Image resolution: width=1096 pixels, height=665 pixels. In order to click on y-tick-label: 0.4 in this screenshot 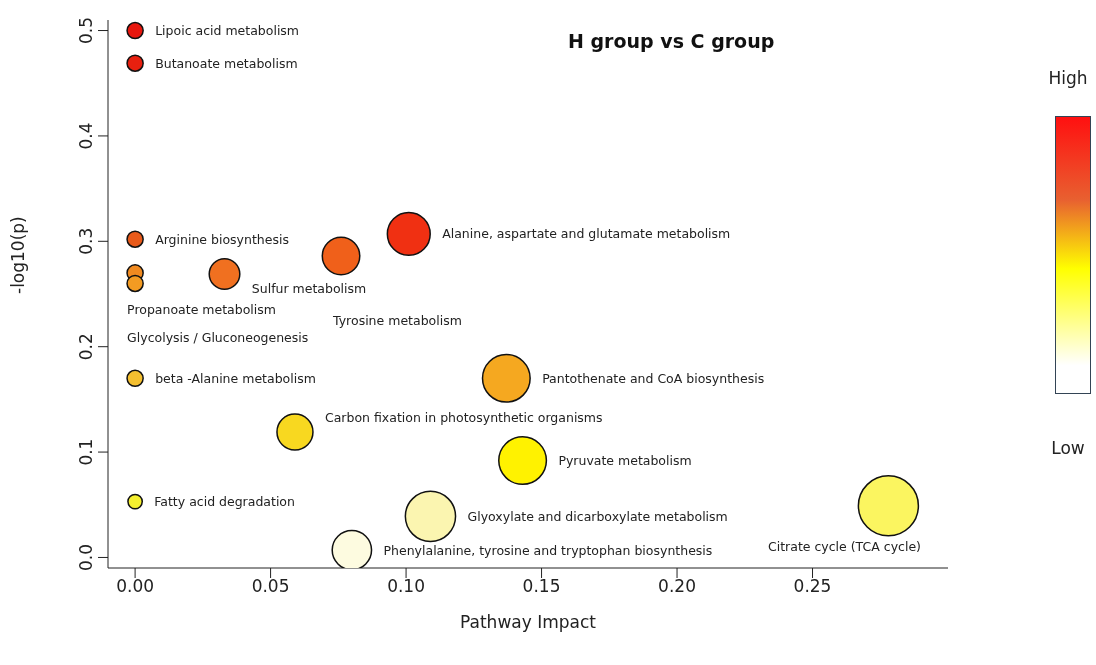, I will do `click(86, 136)`.